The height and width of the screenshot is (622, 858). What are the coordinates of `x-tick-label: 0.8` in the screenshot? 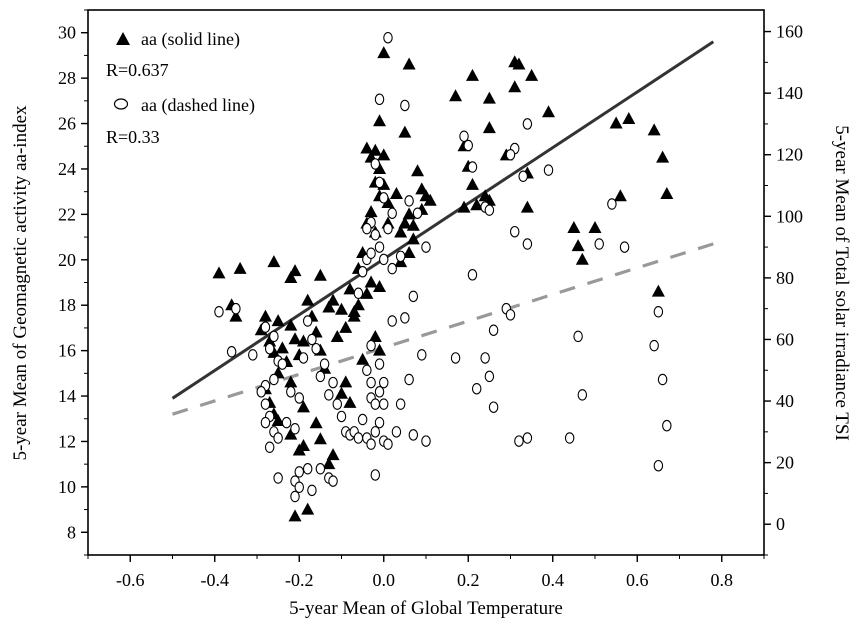 It's located at (722, 580).